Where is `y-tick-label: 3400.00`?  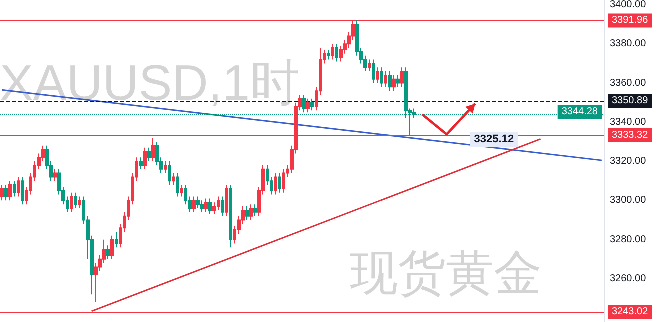
y-tick-label: 3400.00 is located at coordinates (628, 5).